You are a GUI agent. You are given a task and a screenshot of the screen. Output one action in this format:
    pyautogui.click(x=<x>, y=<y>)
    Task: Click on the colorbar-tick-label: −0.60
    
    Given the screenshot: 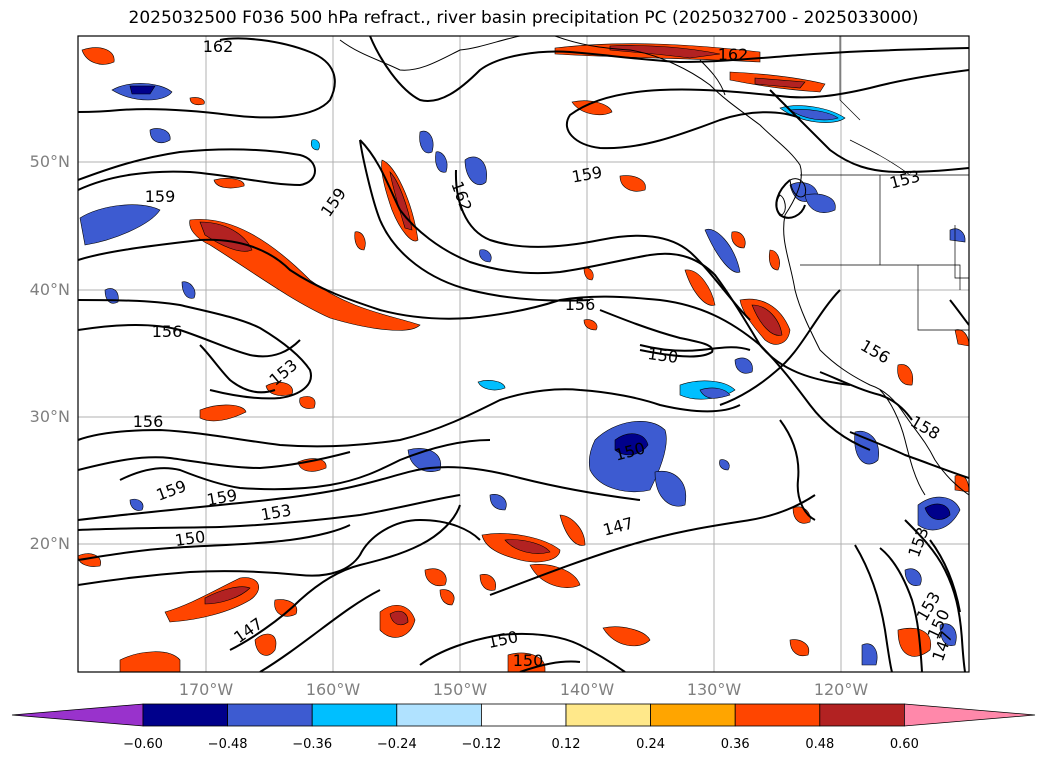 What is the action you would take?
    pyautogui.click(x=143, y=744)
    